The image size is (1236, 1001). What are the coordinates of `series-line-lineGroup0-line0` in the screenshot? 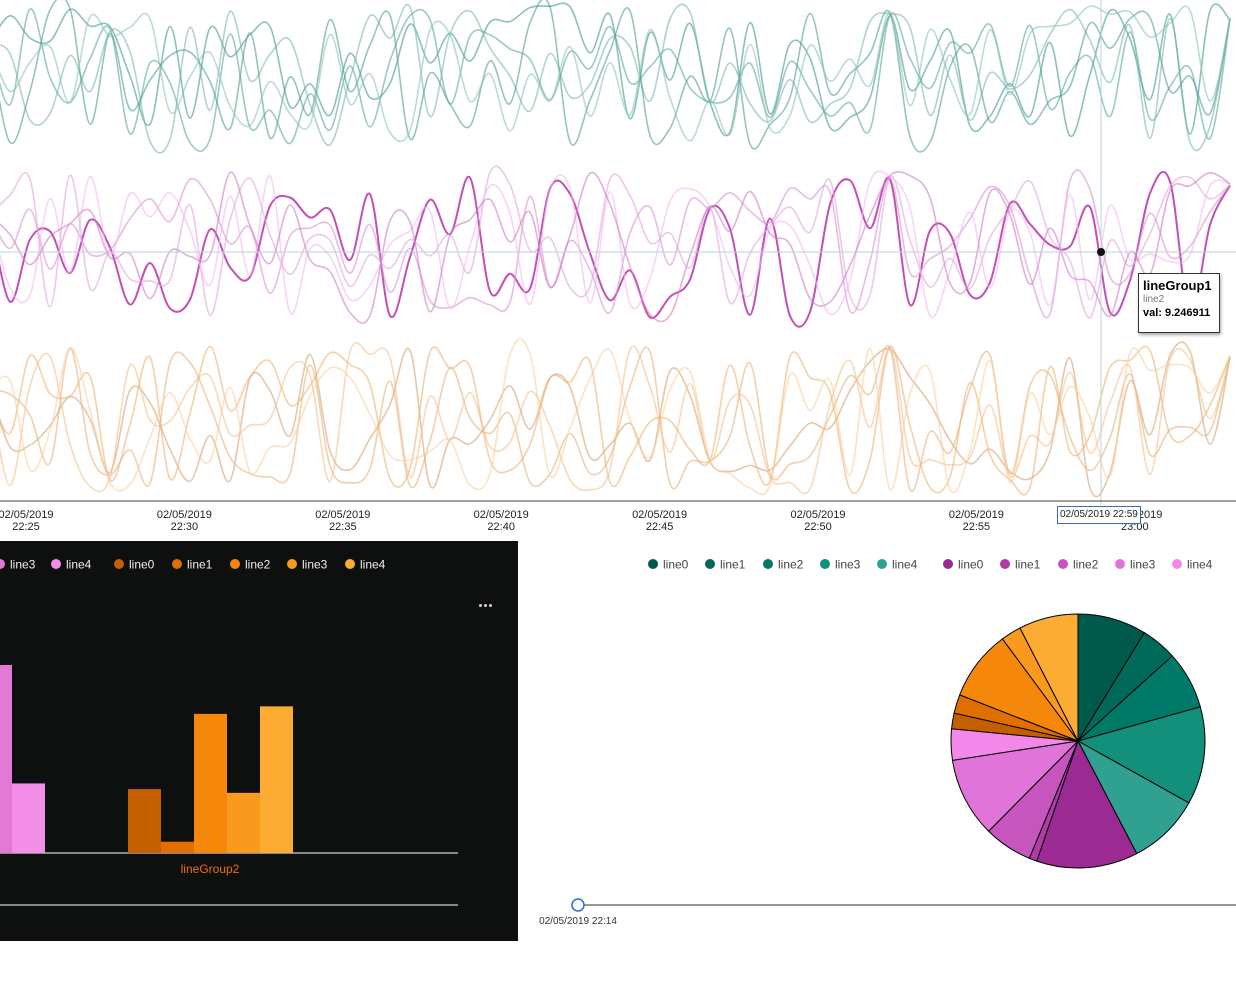 It's located at (615, 69).